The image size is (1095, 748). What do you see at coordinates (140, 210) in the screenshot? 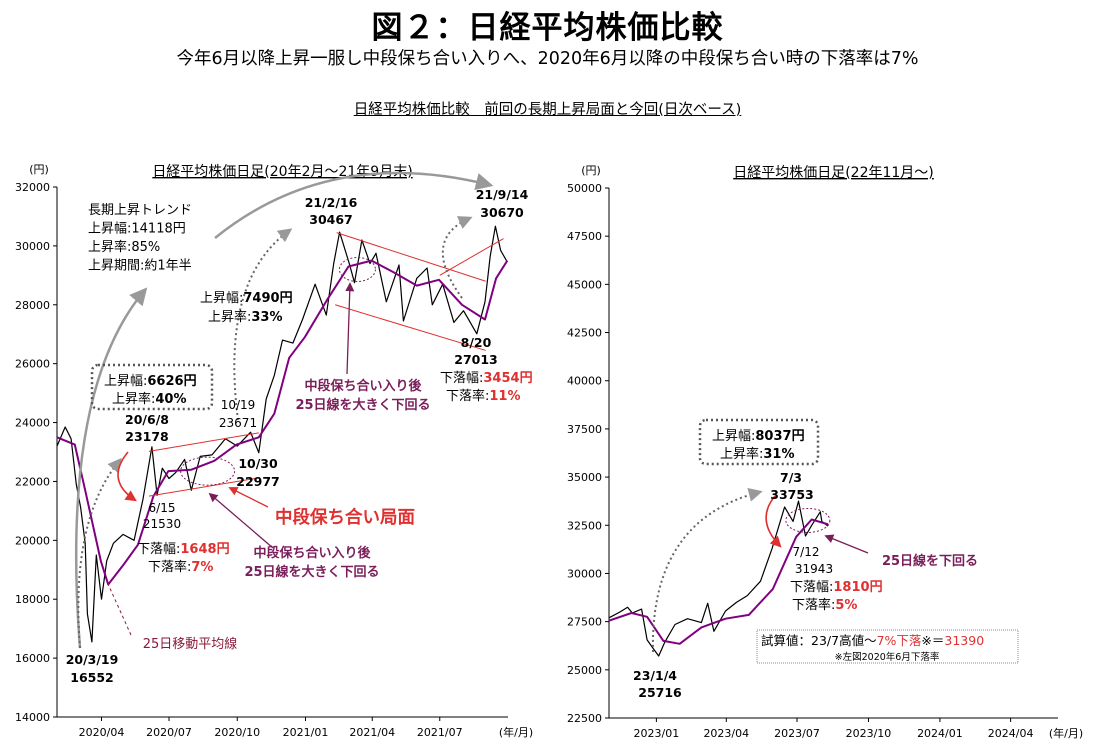
I see `long-trend-line-0: 長期上昇トレンド` at bounding box center [140, 210].